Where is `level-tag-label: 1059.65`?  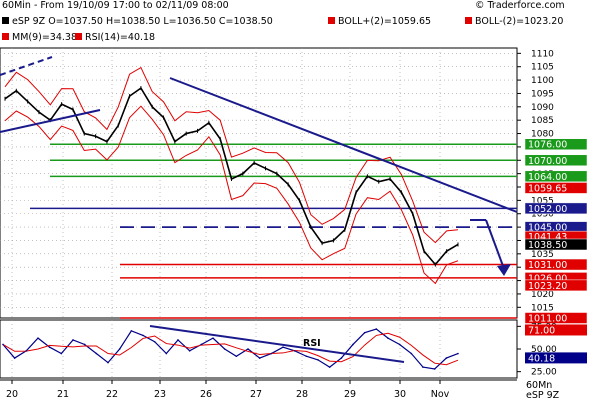 level-tag-label: 1059.65 is located at coordinates (547, 188).